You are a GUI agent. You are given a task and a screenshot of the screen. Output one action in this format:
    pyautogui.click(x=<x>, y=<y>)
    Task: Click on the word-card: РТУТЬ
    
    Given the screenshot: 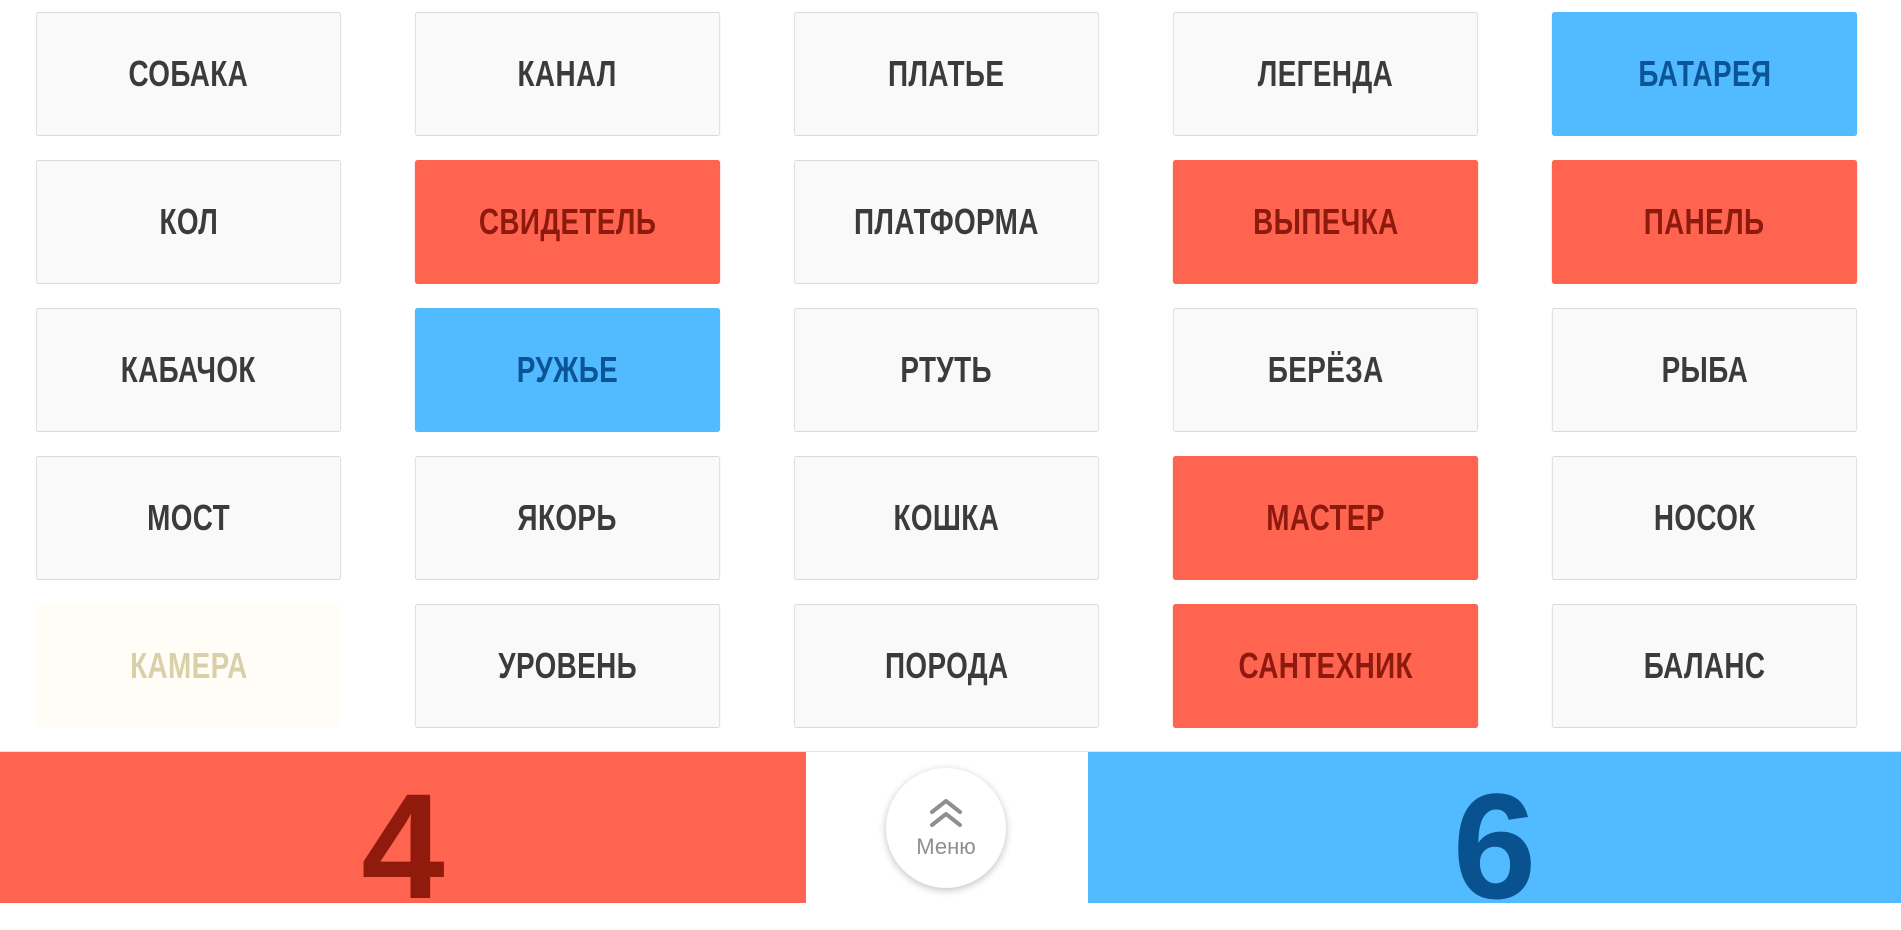 What is the action you would take?
    pyautogui.click(x=946, y=370)
    